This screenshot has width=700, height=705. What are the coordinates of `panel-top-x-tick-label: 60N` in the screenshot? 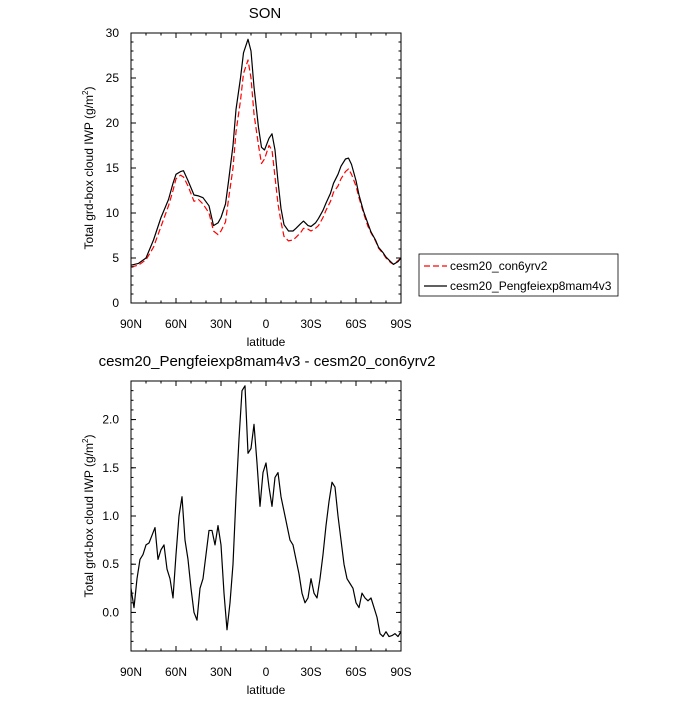 It's located at (176, 324).